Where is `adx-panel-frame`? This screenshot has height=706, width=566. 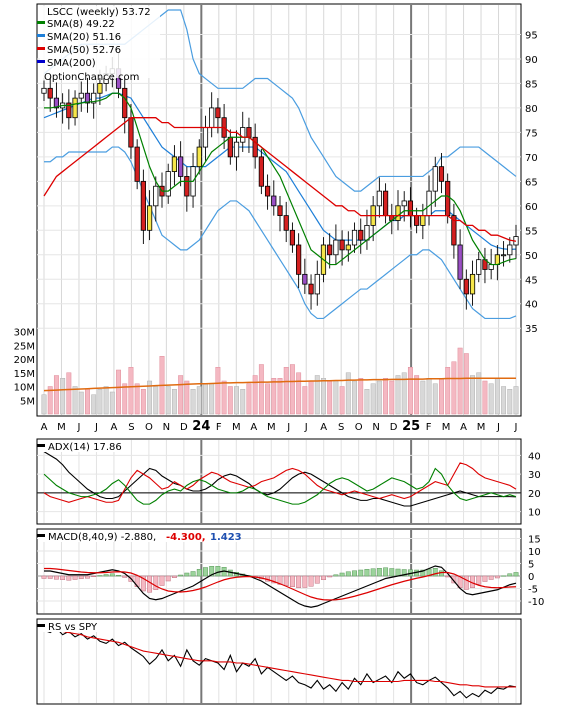
adx-panel-frame is located at coordinates (279, 481).